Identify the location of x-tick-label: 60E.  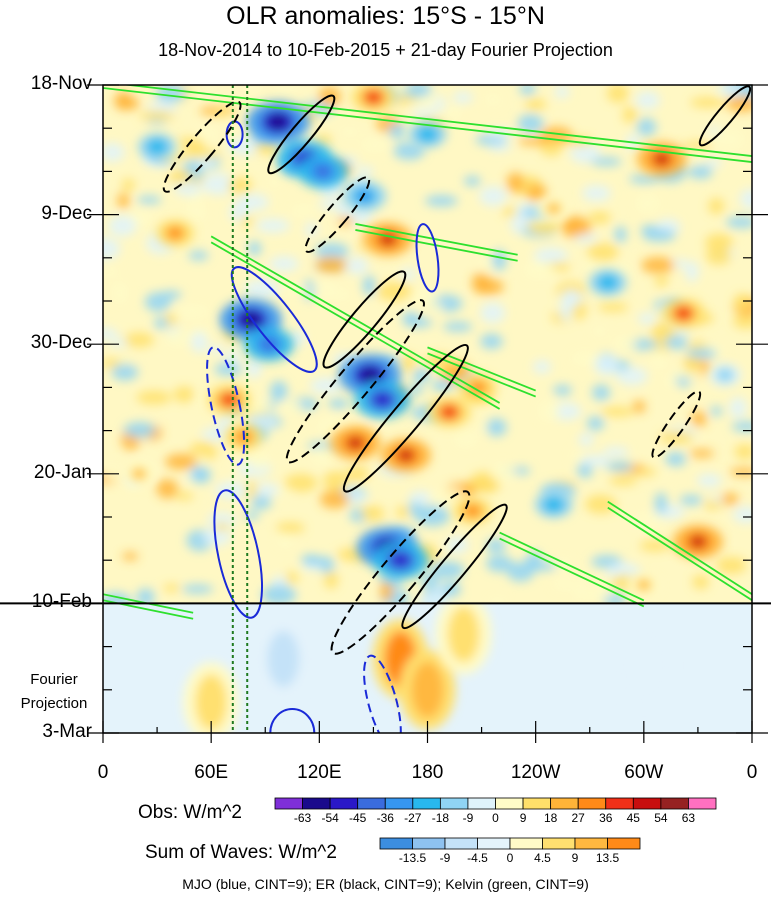
(211, 772).